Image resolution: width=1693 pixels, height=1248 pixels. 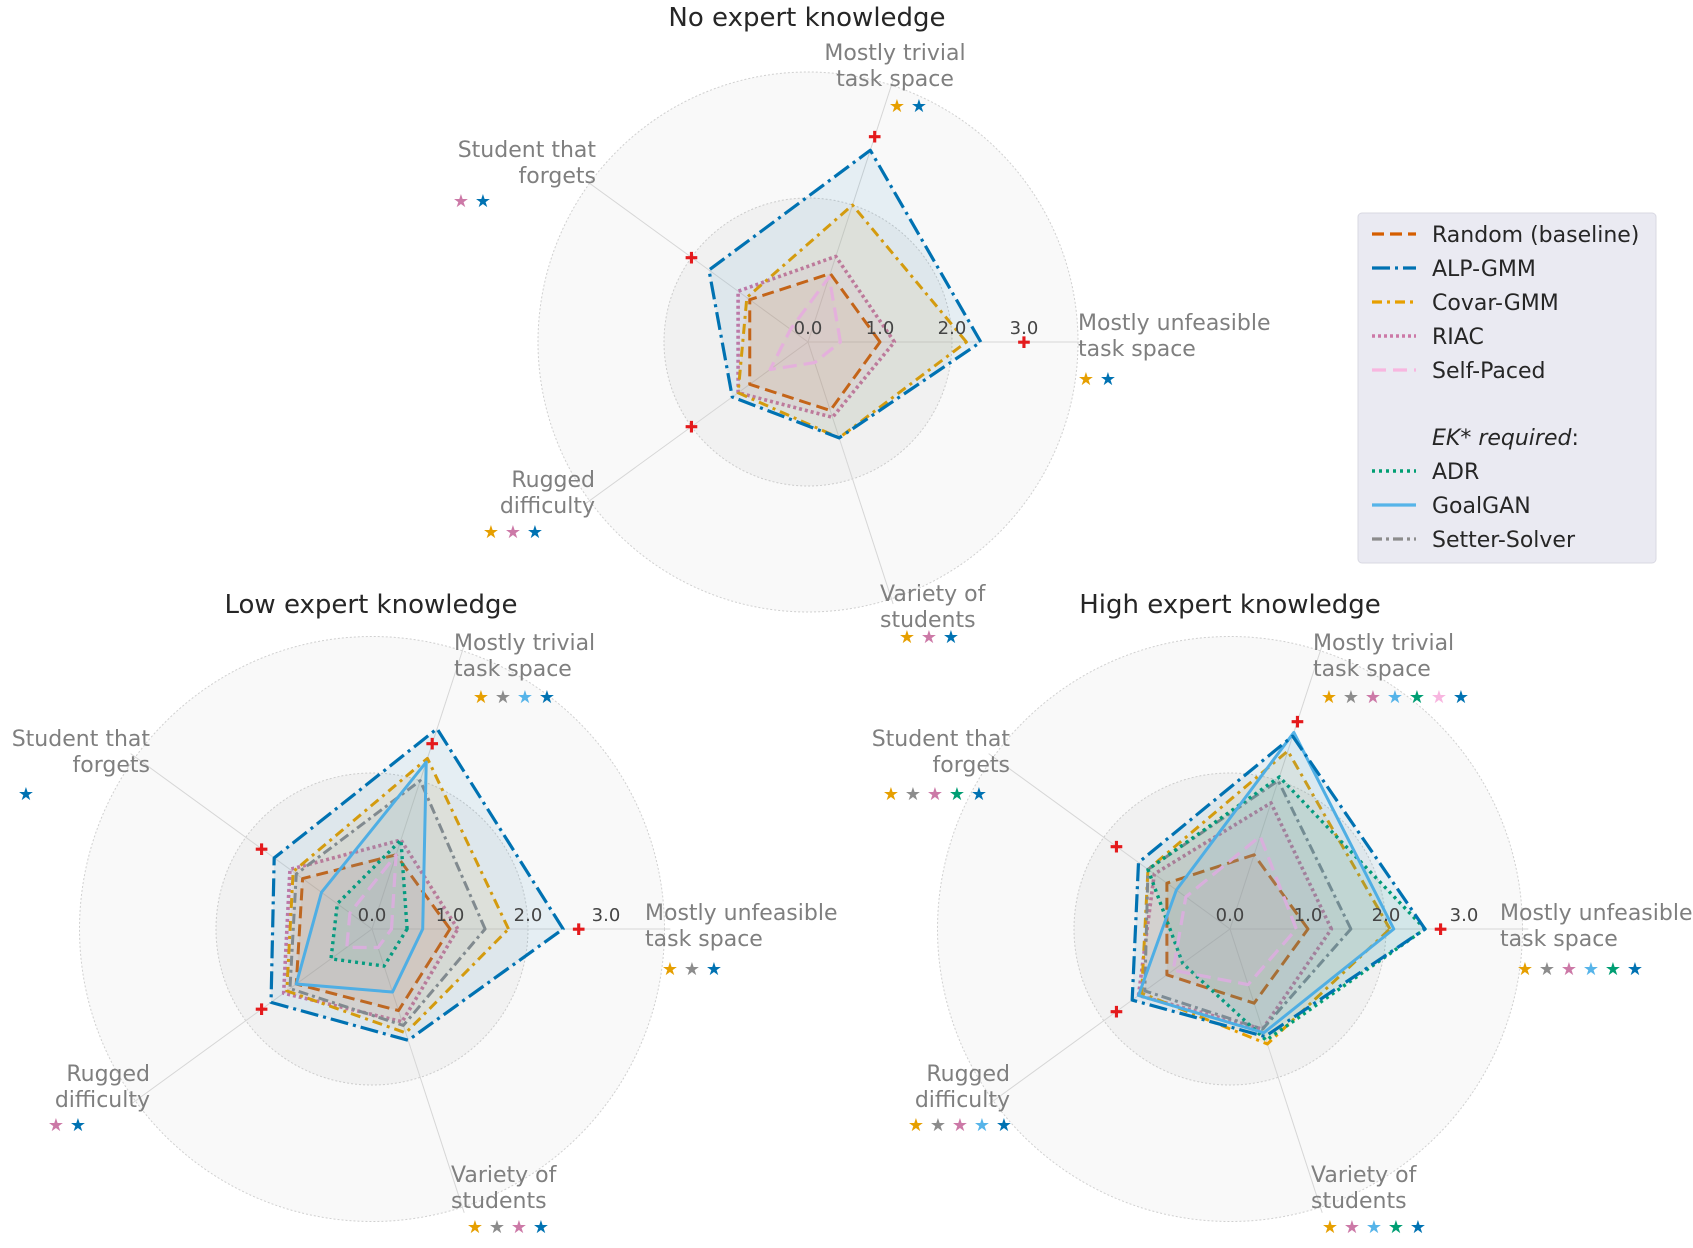 I want to click on chart-title: High expert knowledge, so click(x=1230, y=605).